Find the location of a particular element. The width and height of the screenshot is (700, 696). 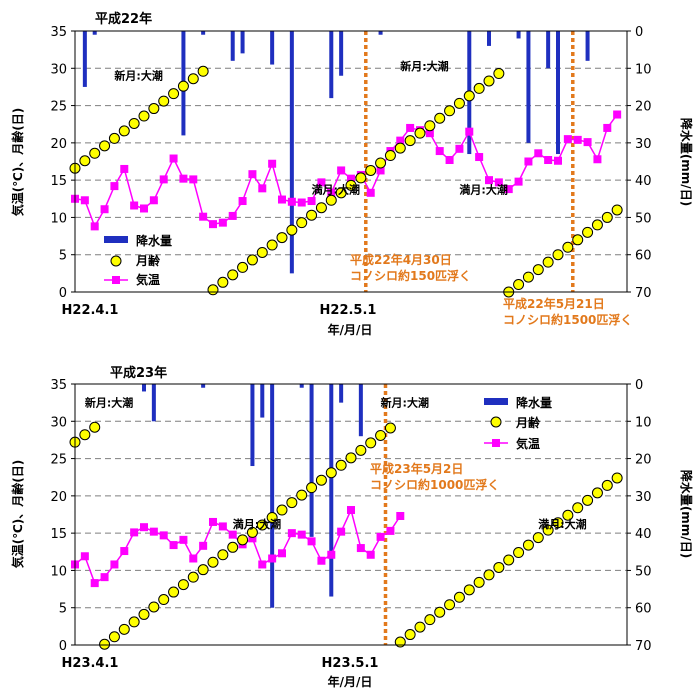

legend-temp-marker is located at coordinates (496, 443).